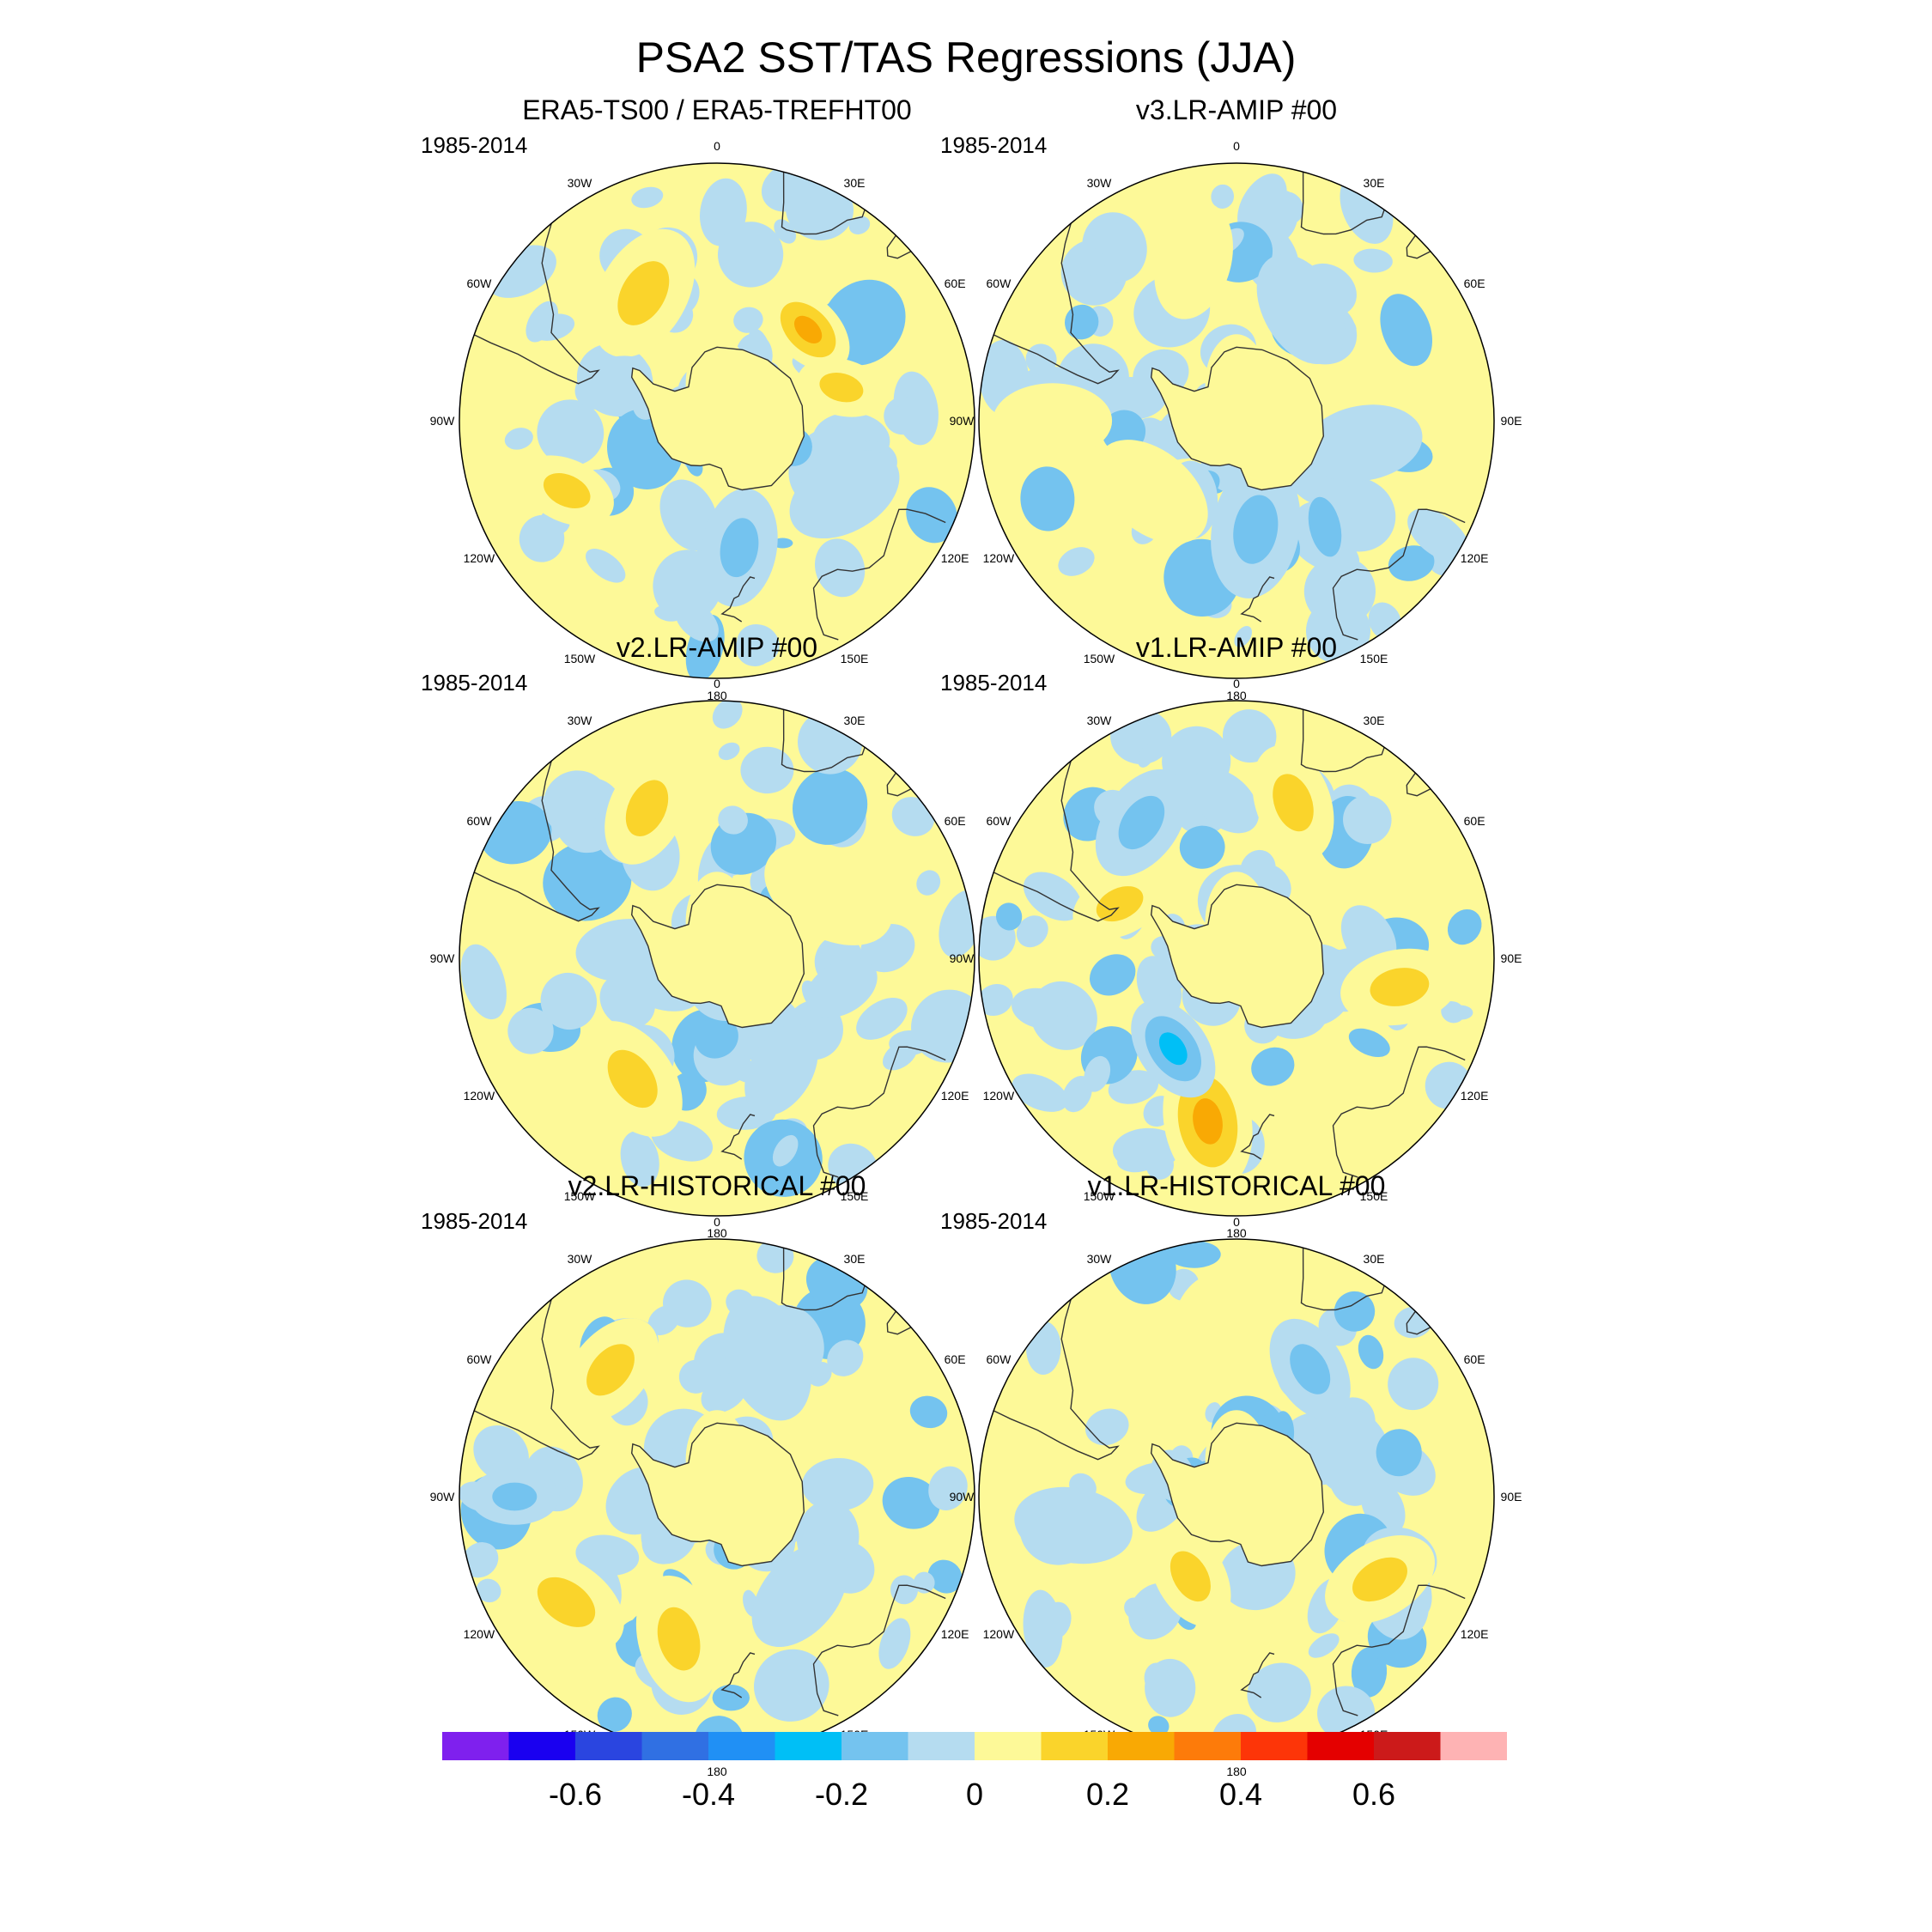 The width and height of the screenshot is (1932, 1932). I want to click on figure-title: PSA2 SST/TAS Regressions (JJA), so click(966, 58).